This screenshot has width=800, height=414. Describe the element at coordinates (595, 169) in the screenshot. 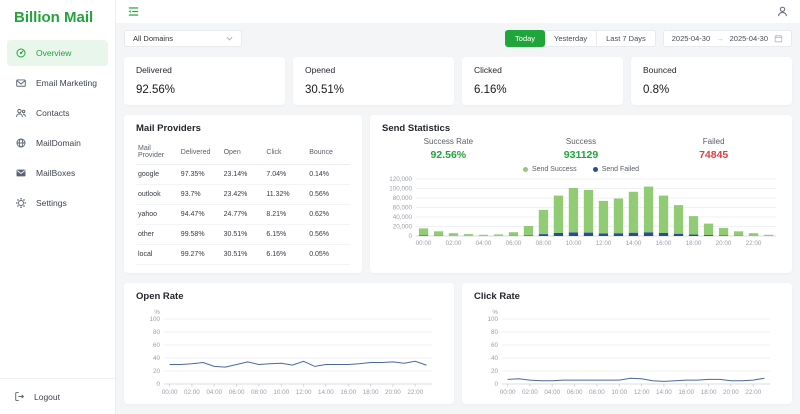

I see `legend-dot-blue` at that location.